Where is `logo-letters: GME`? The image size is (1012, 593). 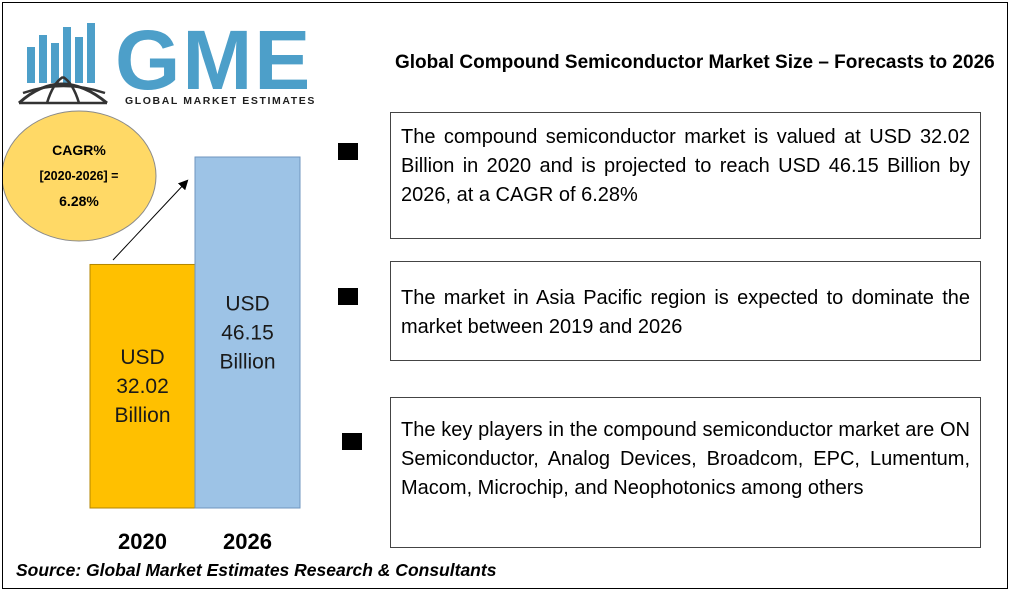 logo-letters: GME is located at coordinates (213, 64).